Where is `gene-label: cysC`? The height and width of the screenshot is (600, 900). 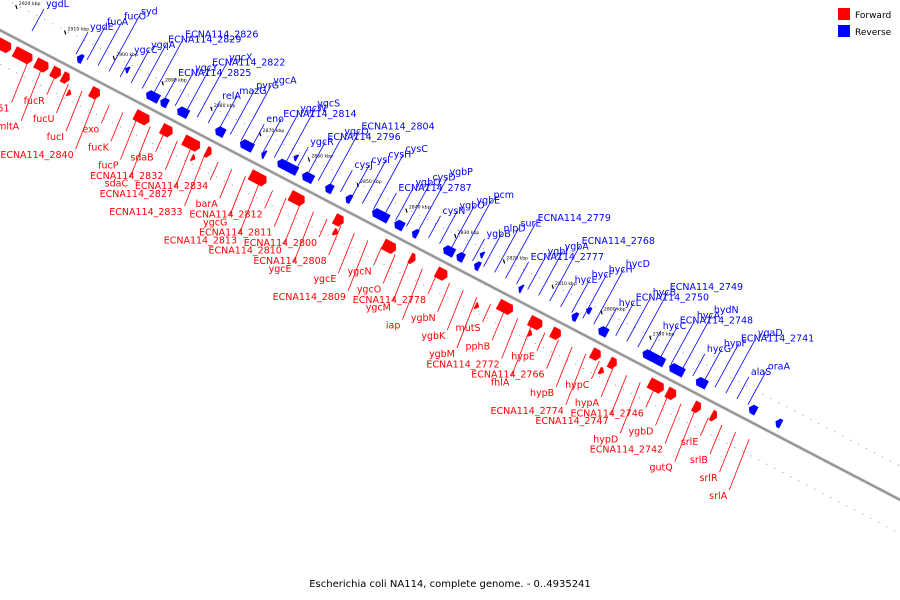
gene-label: cysC is located at coordinates (416, 149).